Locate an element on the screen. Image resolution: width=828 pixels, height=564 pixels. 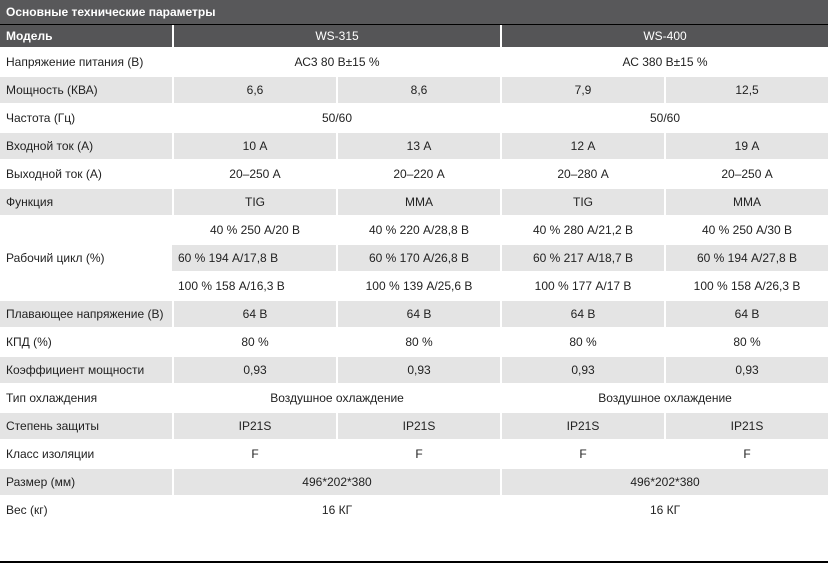
cell: 100 % 177 А/17 В is located at coordinates (582, 287).